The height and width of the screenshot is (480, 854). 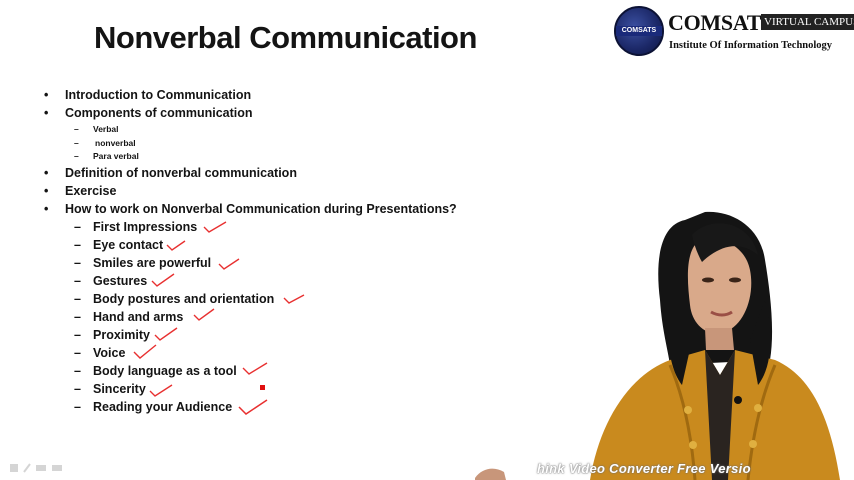 What do you see at coordinates (138, 317) in the screenshot?
I see `tip-text: Hand and arms` at bounding box center [138, 317].